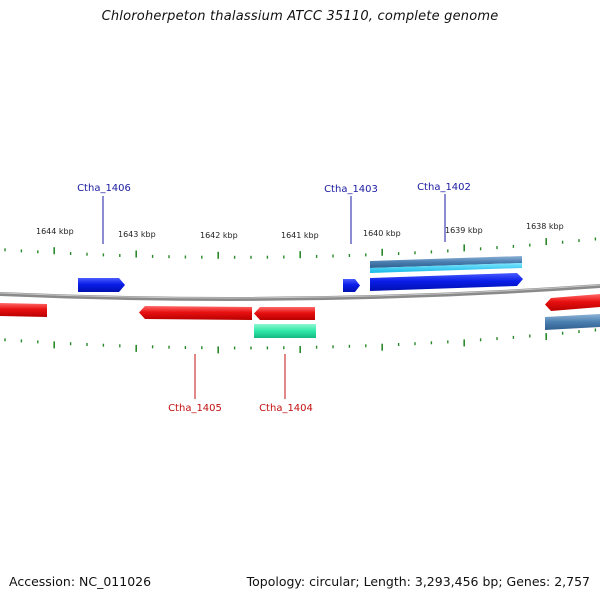  I want to click on scale-label: 1643 kbp, so click(137, 234).